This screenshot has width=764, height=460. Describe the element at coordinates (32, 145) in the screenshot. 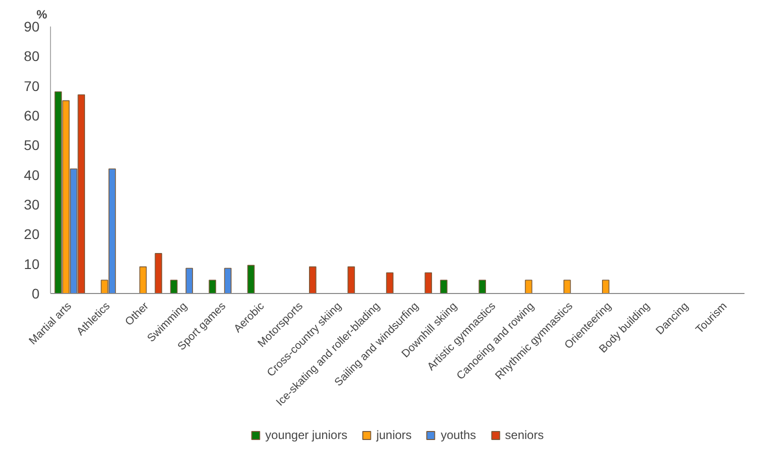

I see `y-tick-label: 50` at that location.